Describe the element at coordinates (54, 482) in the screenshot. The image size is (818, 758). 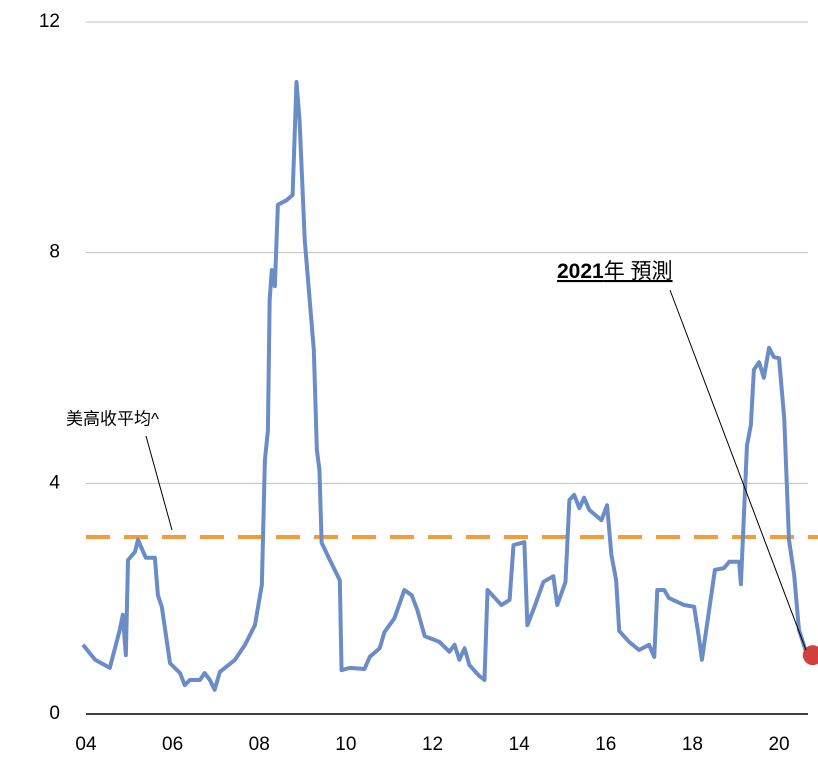
I see `y-tick-label: 4` at that location.